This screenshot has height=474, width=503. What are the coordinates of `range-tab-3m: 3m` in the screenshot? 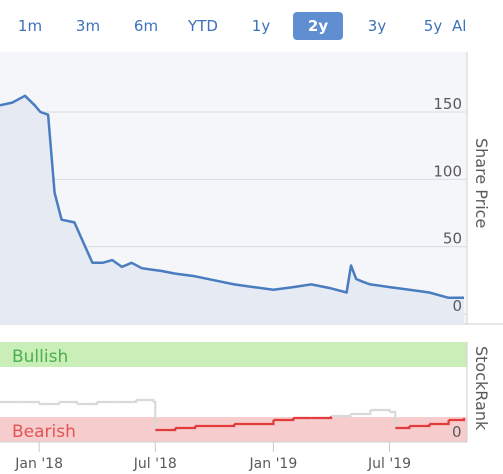 It's located at (88, 26).